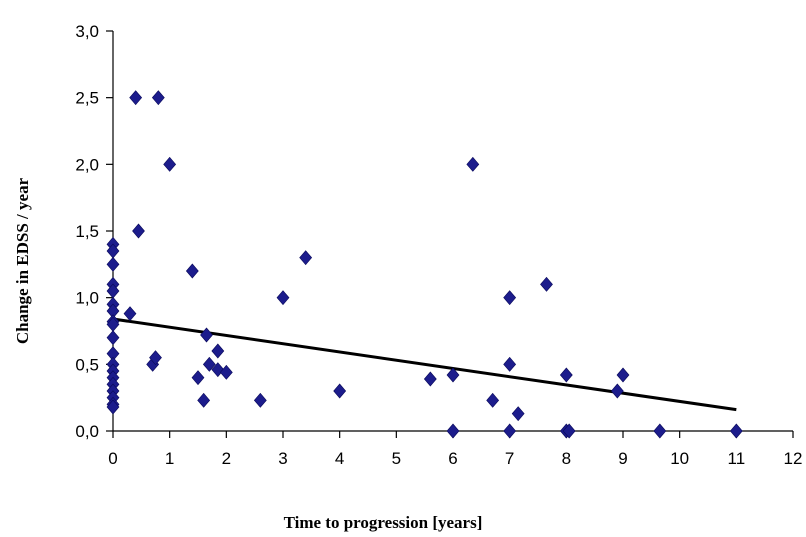  Describe the element at coordinates (622, 458) in the screenshot. I see `x-tick-label: 9` at that location.